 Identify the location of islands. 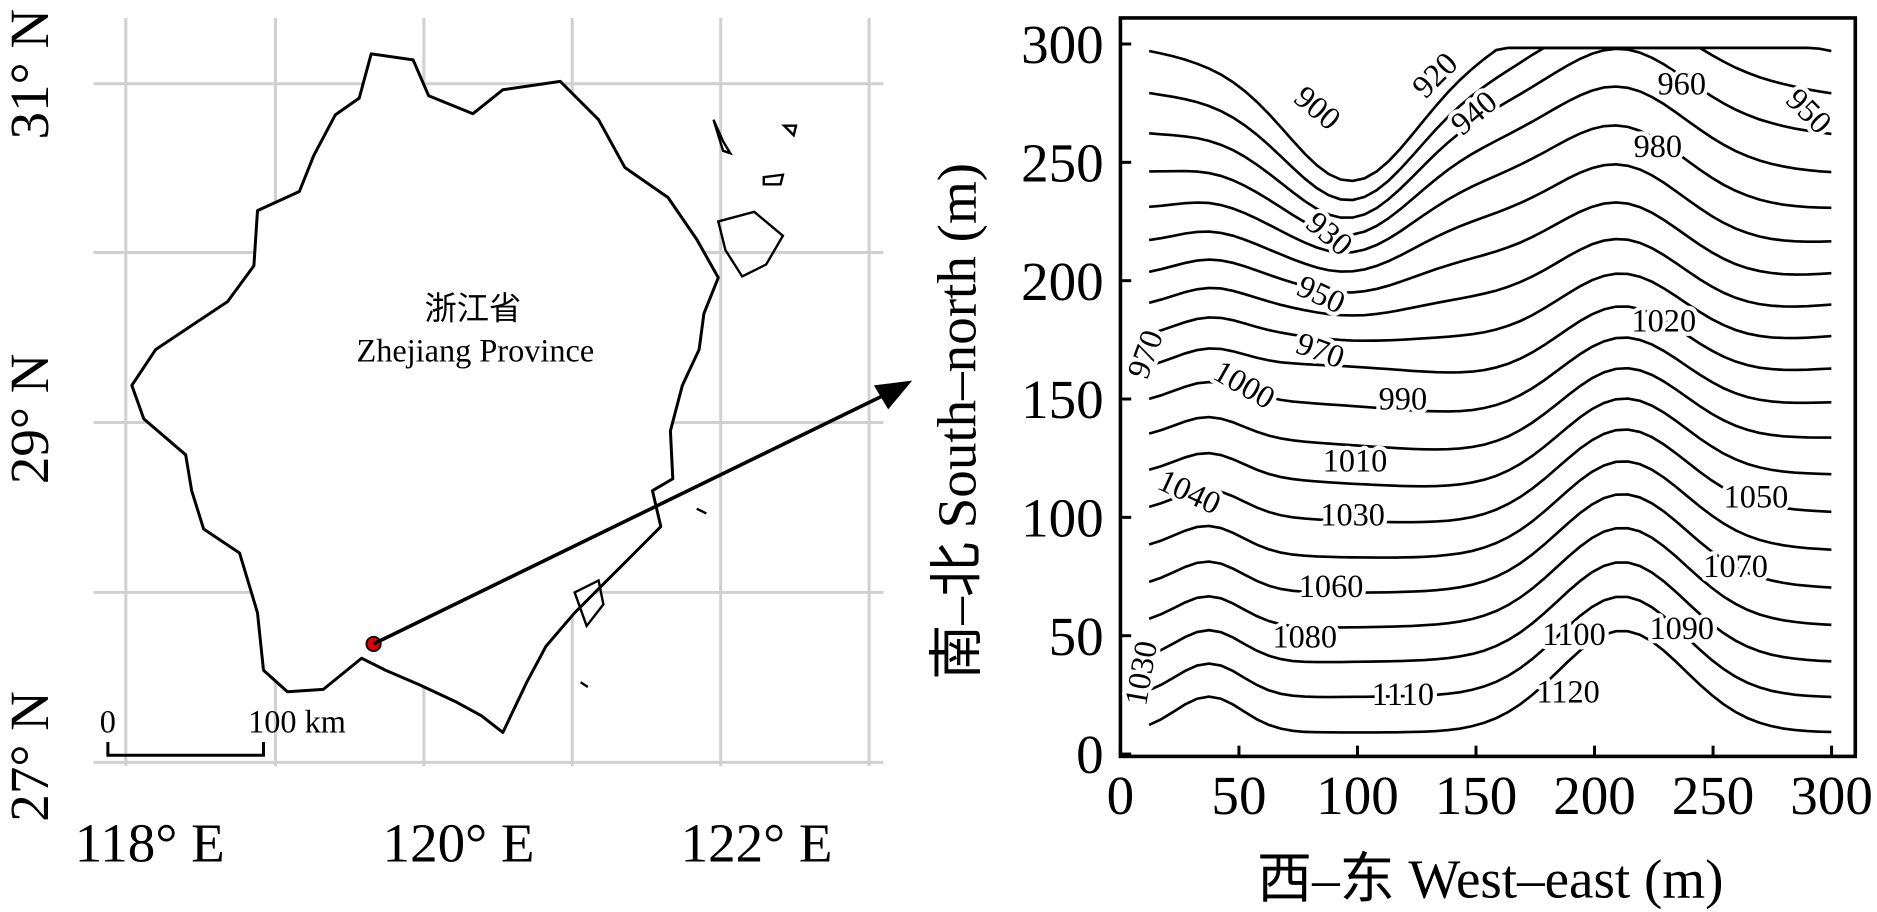
(685, 403).